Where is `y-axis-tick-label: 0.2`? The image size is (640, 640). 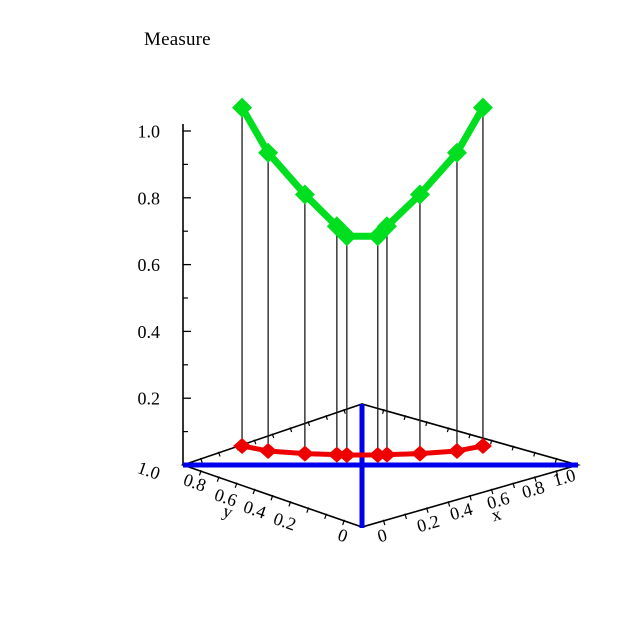 y-axis-tick-label: 0.2 is located at coordinates (285, 521).